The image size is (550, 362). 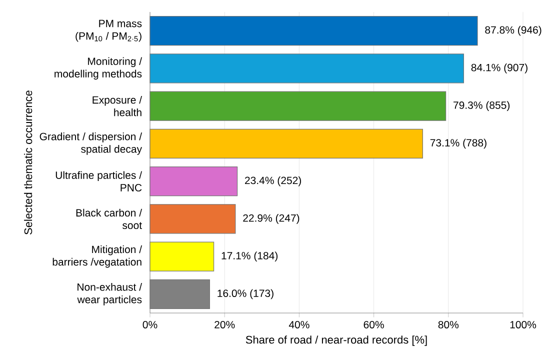 What do you see at coordinates (250, 257) in the screenshot?
I see `data-label: 17.1% (184)` at bounding box center [250, 257].